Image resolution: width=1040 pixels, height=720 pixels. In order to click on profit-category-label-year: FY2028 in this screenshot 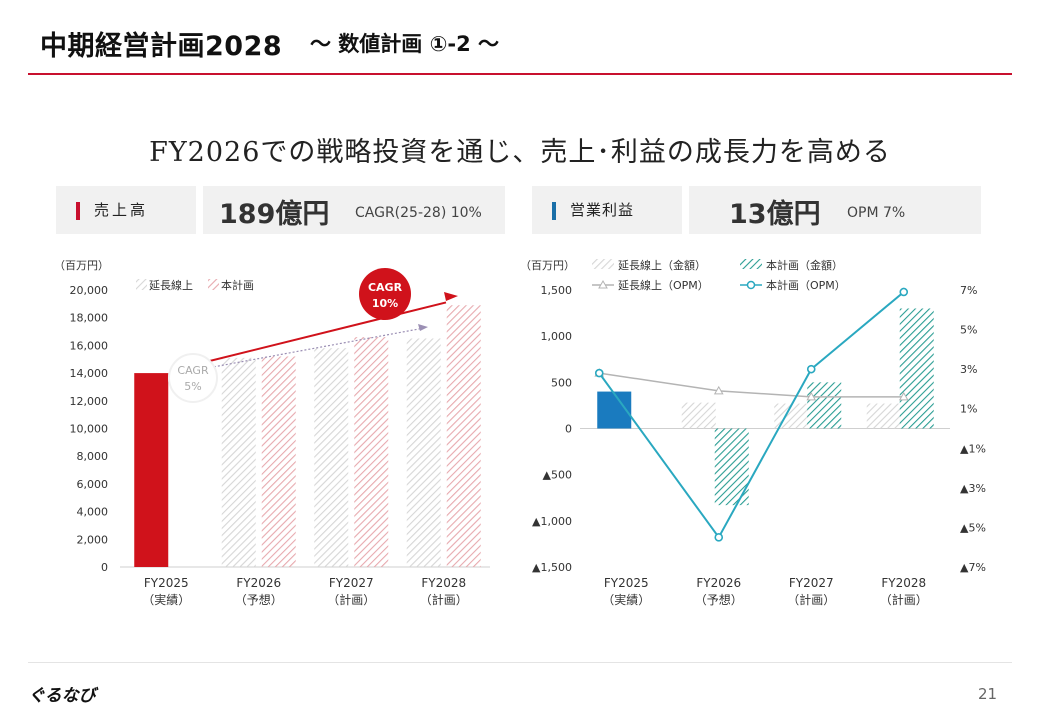, I will do `click(903, 583)`.